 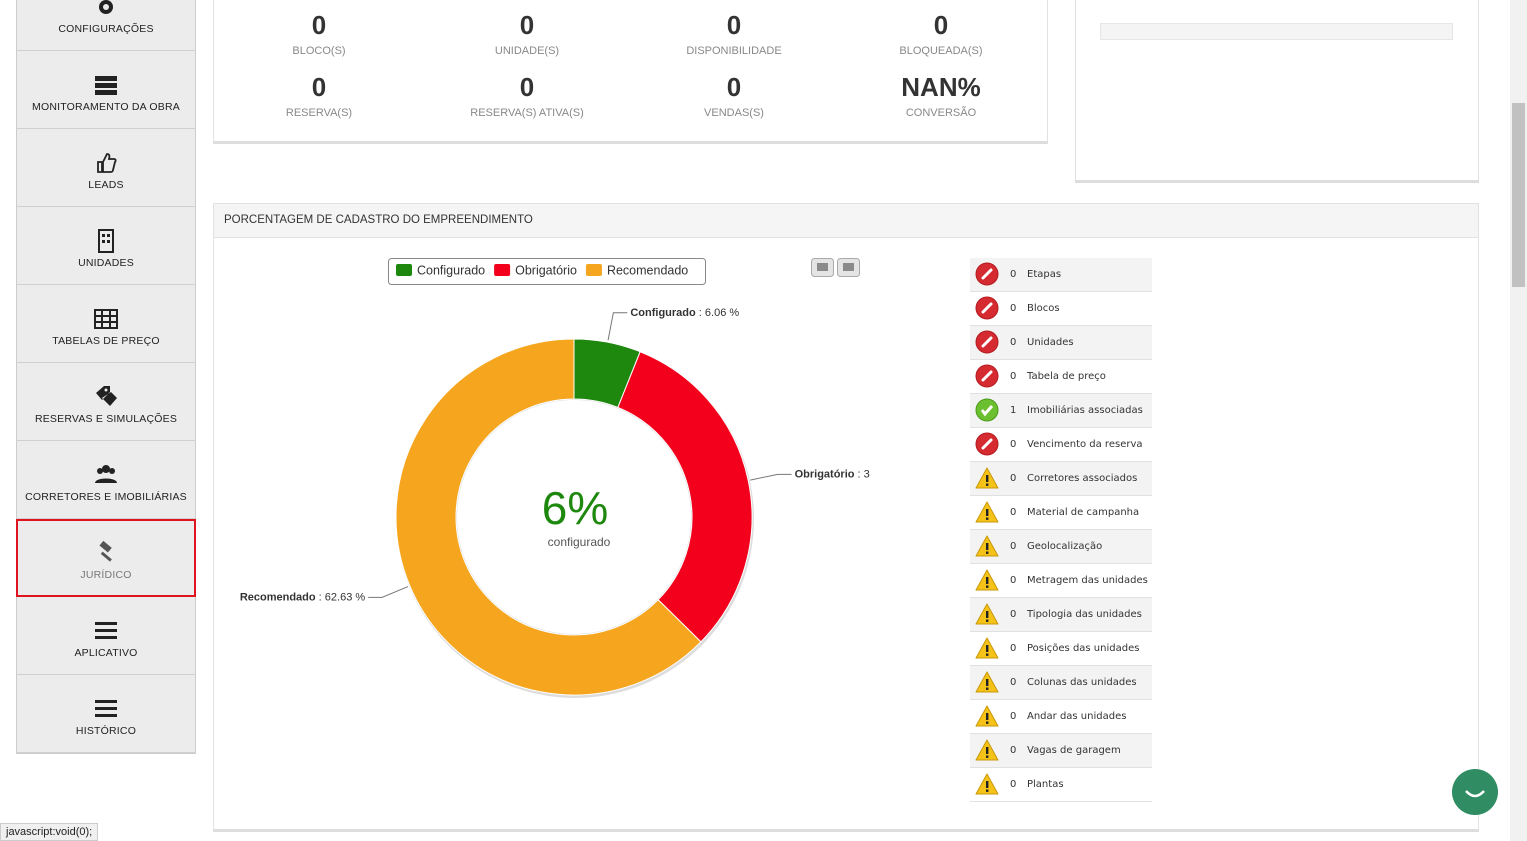 I want to click on stat-label: VENDAS(S), so click(x=734, y=113).